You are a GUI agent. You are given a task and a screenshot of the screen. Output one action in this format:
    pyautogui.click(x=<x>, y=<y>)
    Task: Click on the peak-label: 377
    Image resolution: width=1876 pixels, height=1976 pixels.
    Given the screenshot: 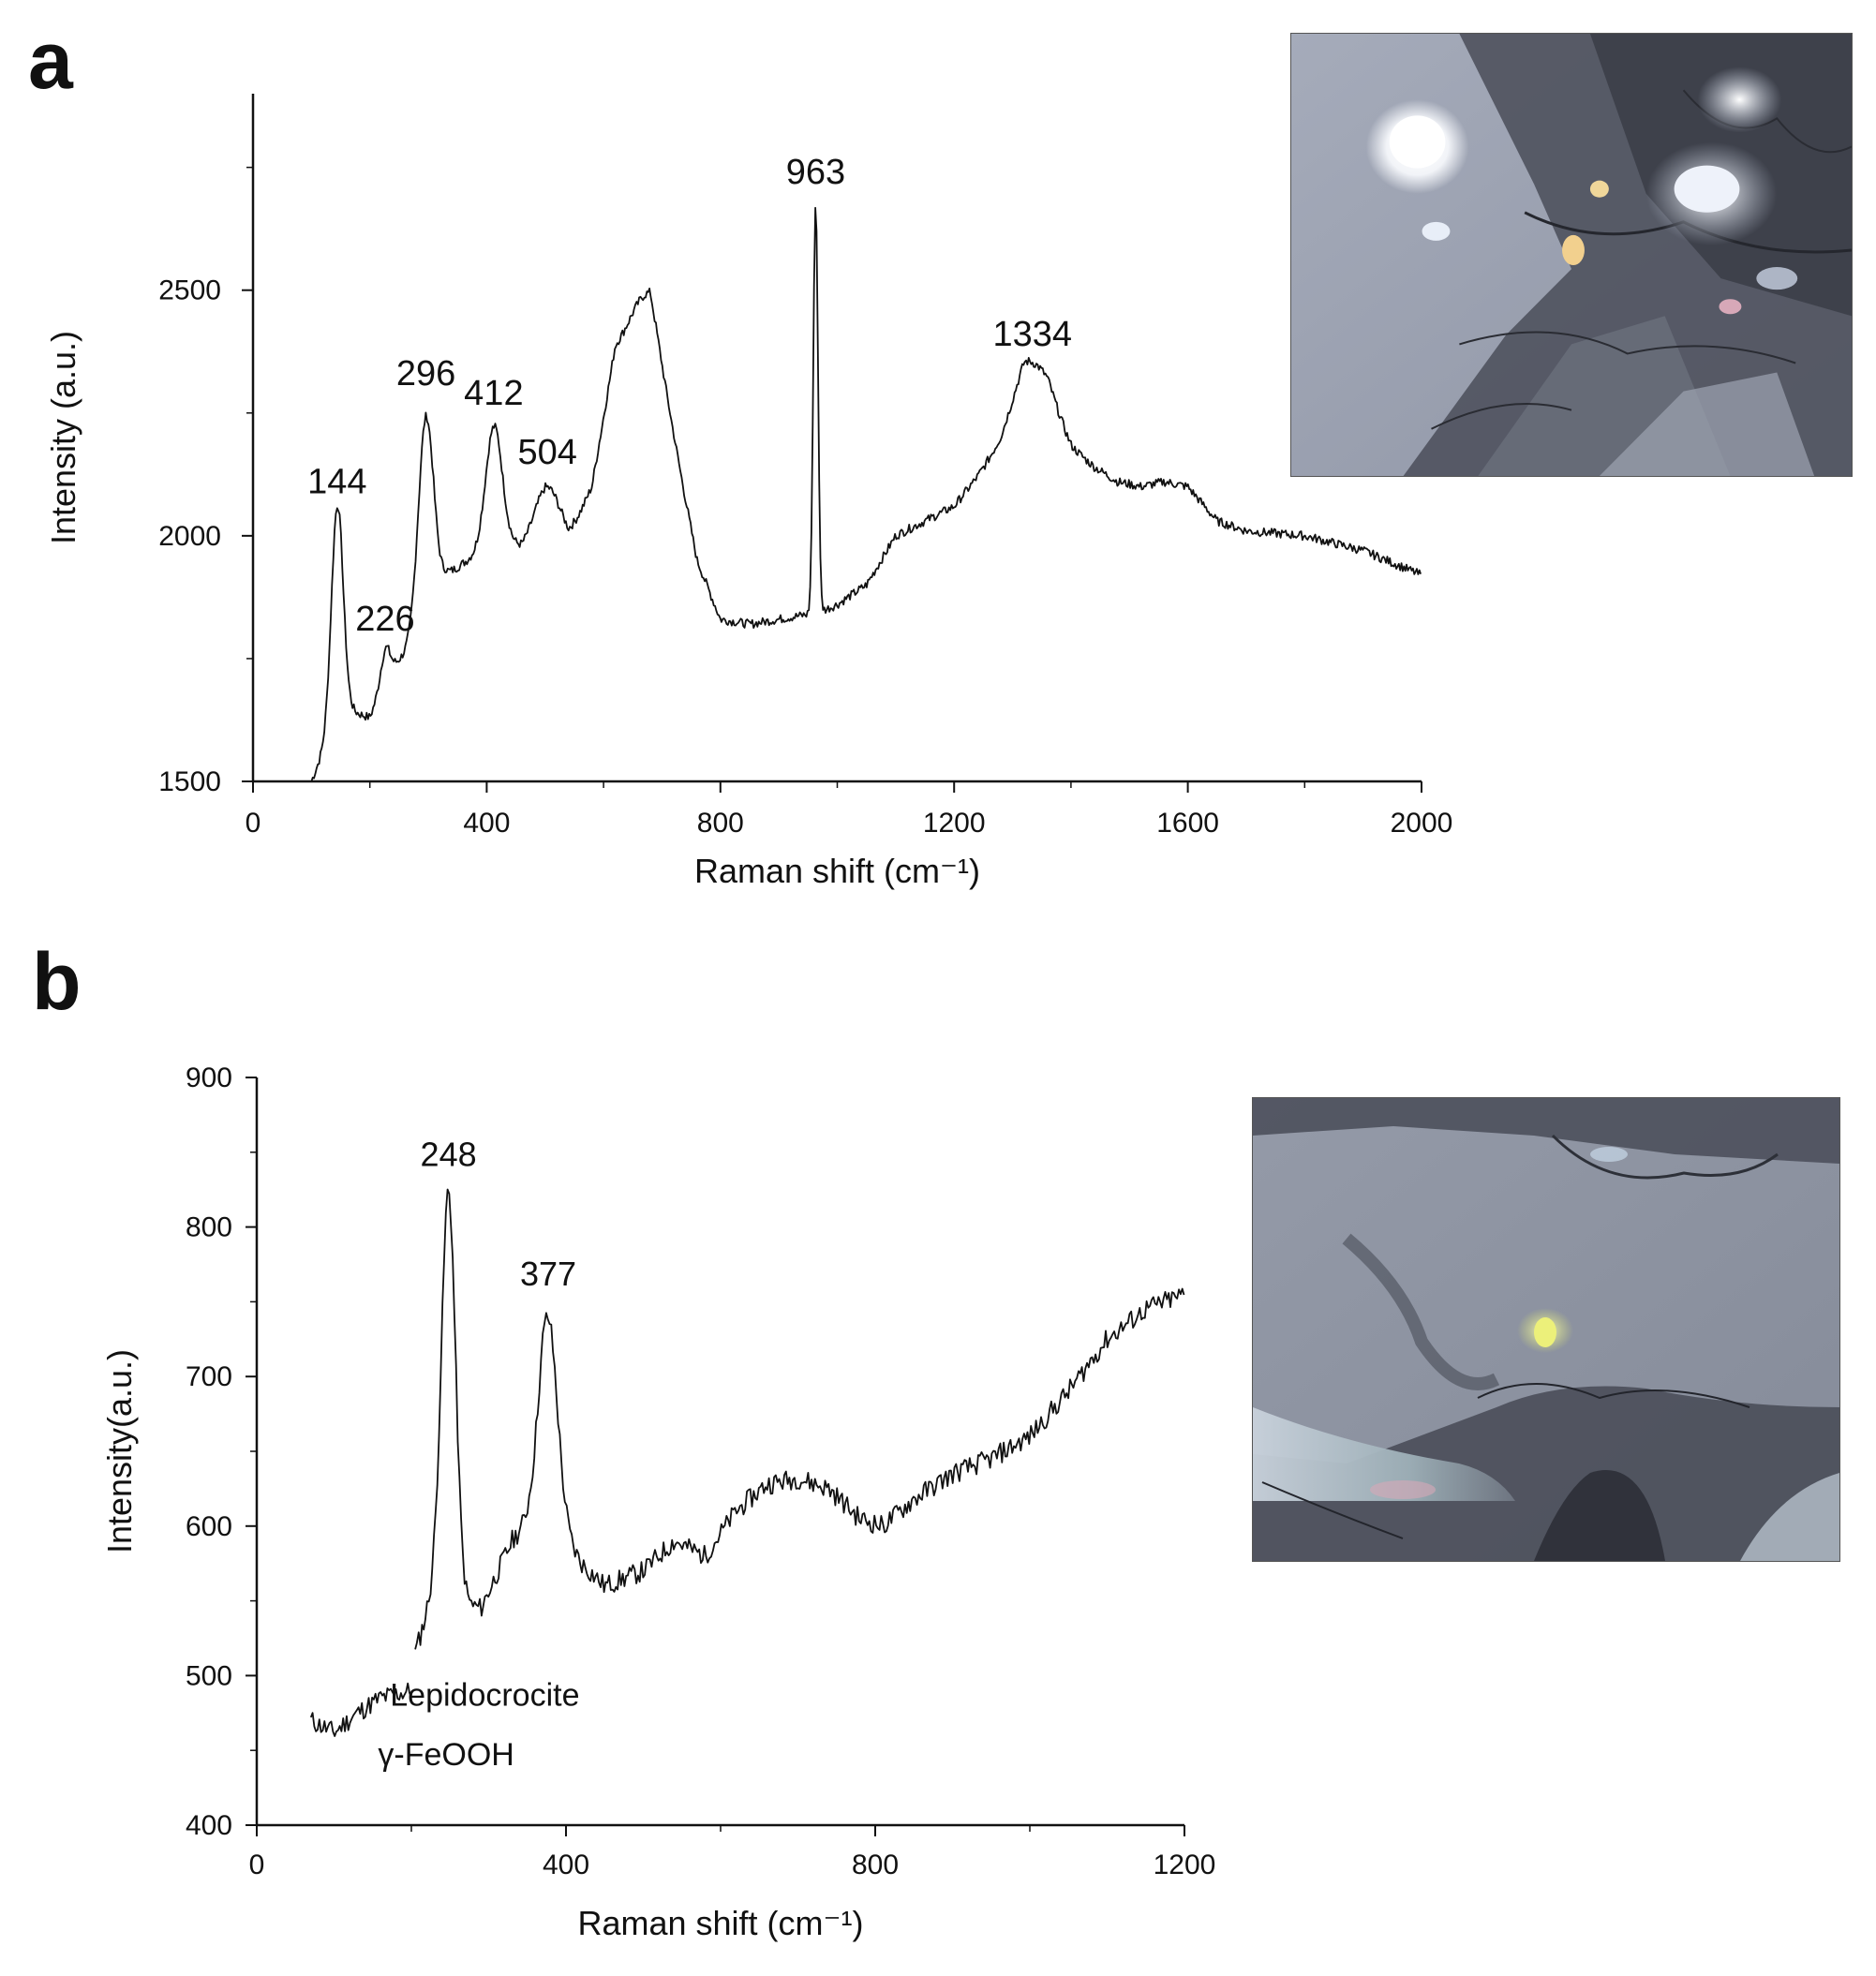 What is the action you would take?
    pyautogui.click(x=548, y=1274)
    